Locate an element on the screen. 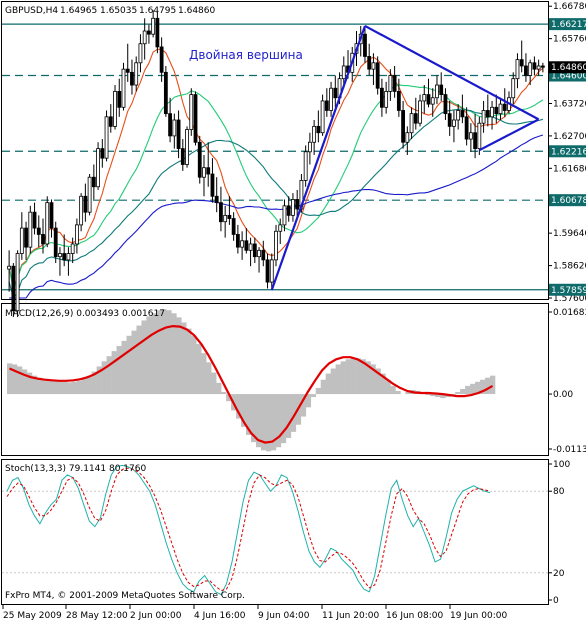 The width and height of the screenshot is (586, 622). macd-label: MACD(12,26,9) 0.003493 0.001617 is located at coordinates (85, 314).